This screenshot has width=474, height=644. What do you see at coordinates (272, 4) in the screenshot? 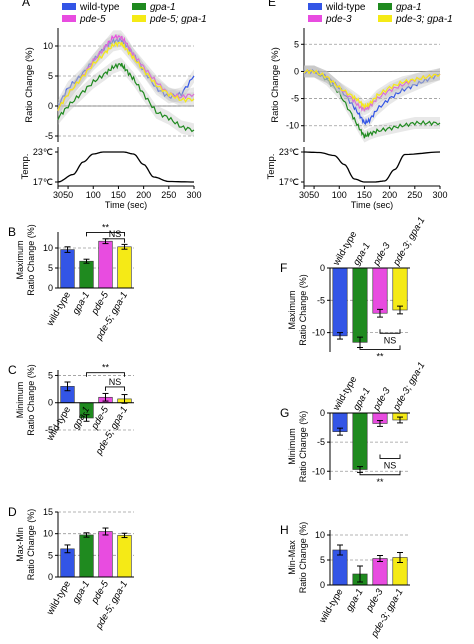
I see `panel-label: E` at bounding box center [272, 4].